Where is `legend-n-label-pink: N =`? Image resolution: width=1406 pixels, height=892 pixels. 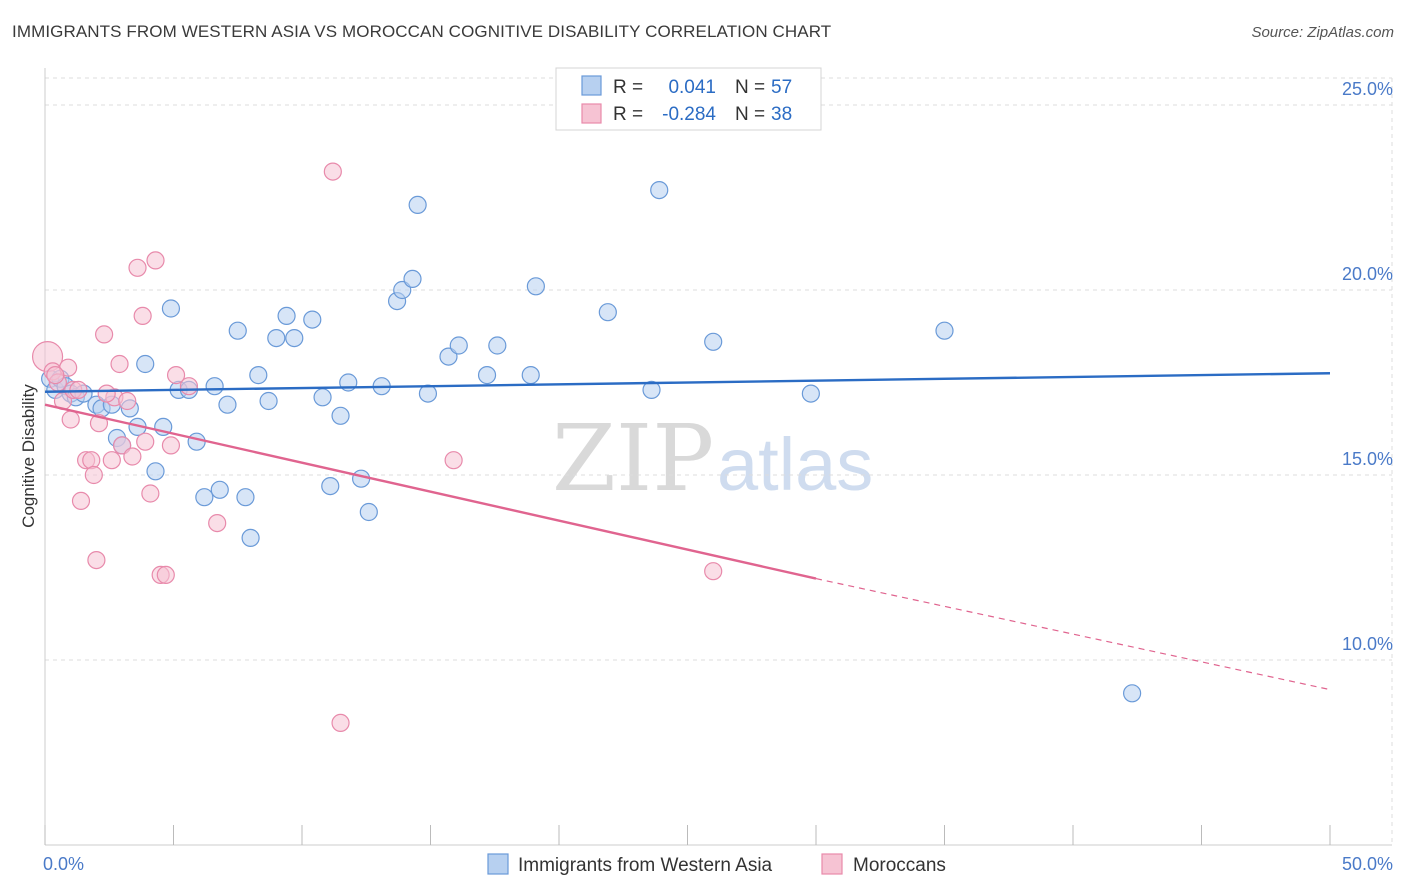
legend-n-label-pink: N = is located at coordinates (750, 114).